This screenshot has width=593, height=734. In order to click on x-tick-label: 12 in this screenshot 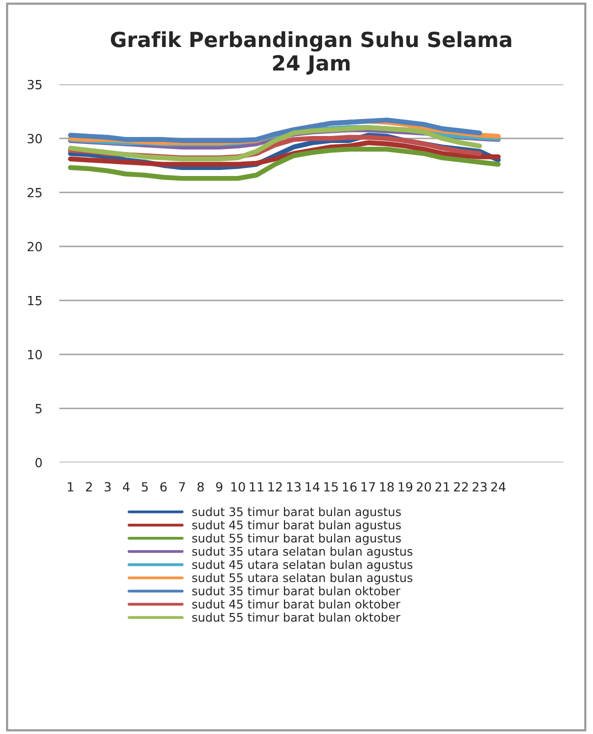, I will do `click(275, 487)`.